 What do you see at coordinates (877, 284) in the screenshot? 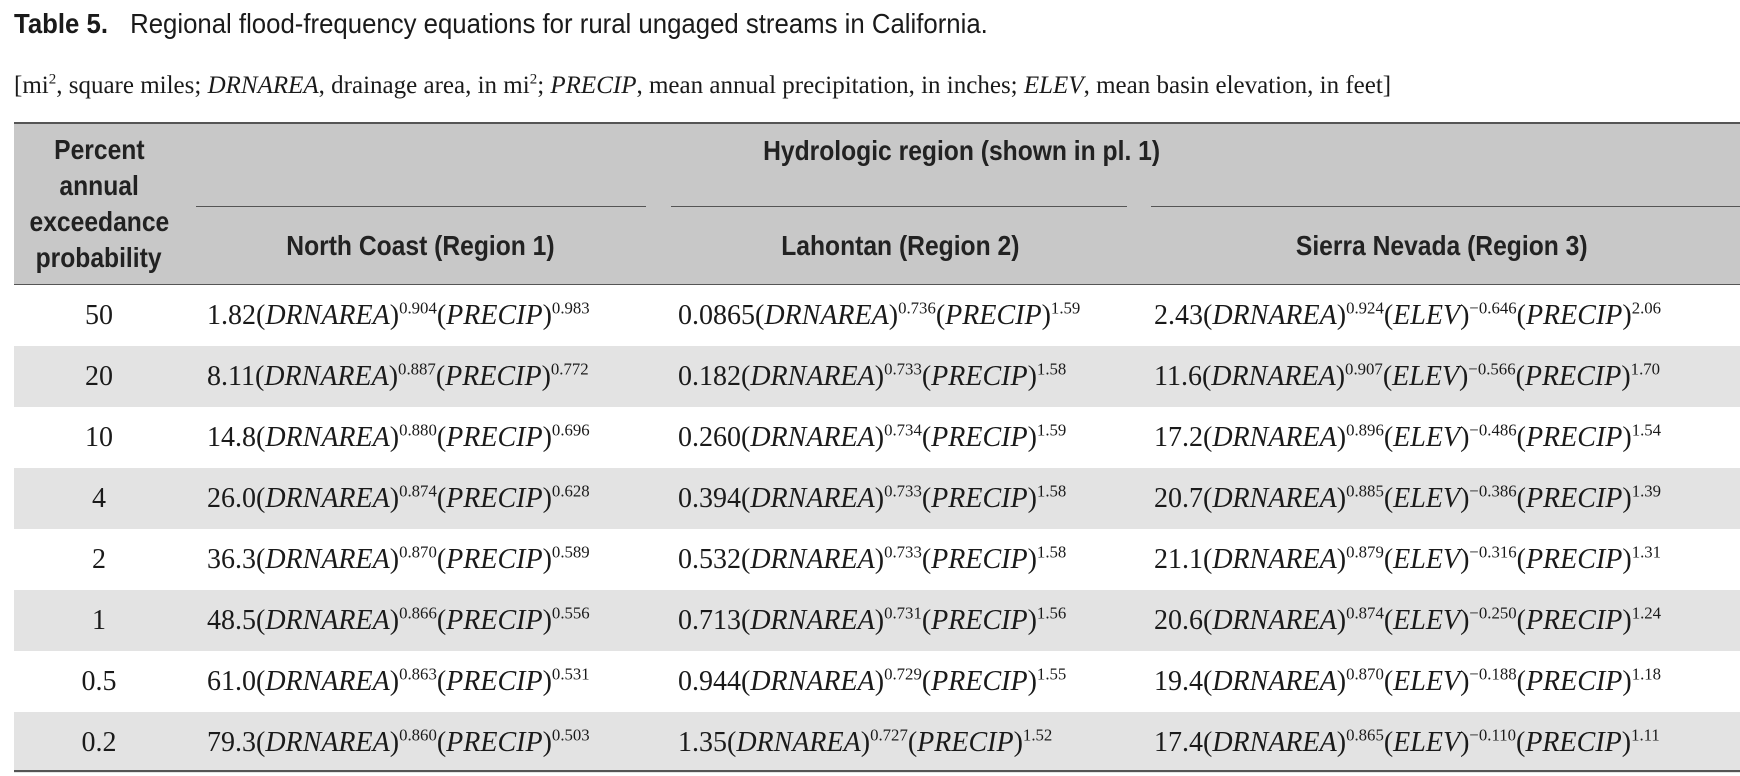
I see `header-bottom-rule` at bounding box center [877, 284].